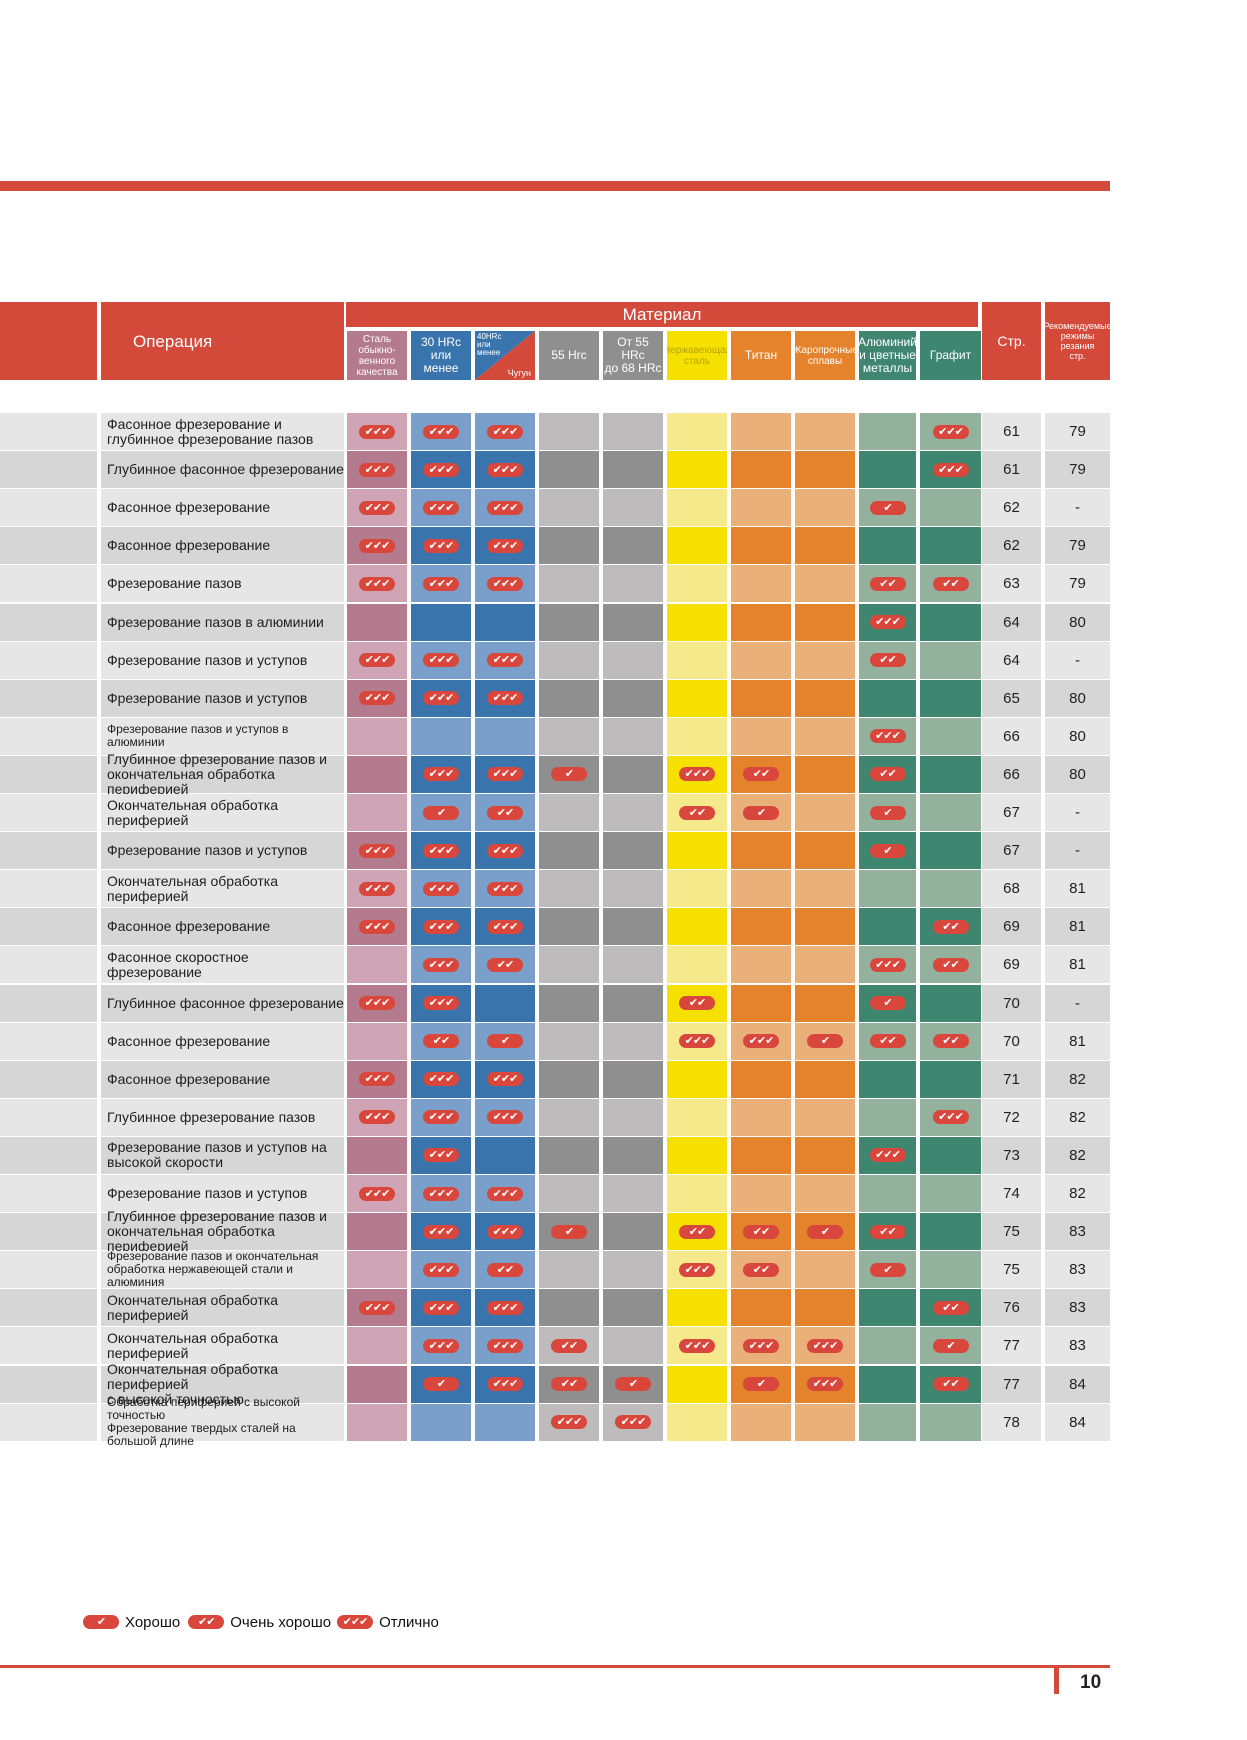 The height and width of the screenshot is (1740, 1247). I want to click on table-row: Фрезерование пазов в алюминии ✔✔✔ 64 80, so click(555, 622).